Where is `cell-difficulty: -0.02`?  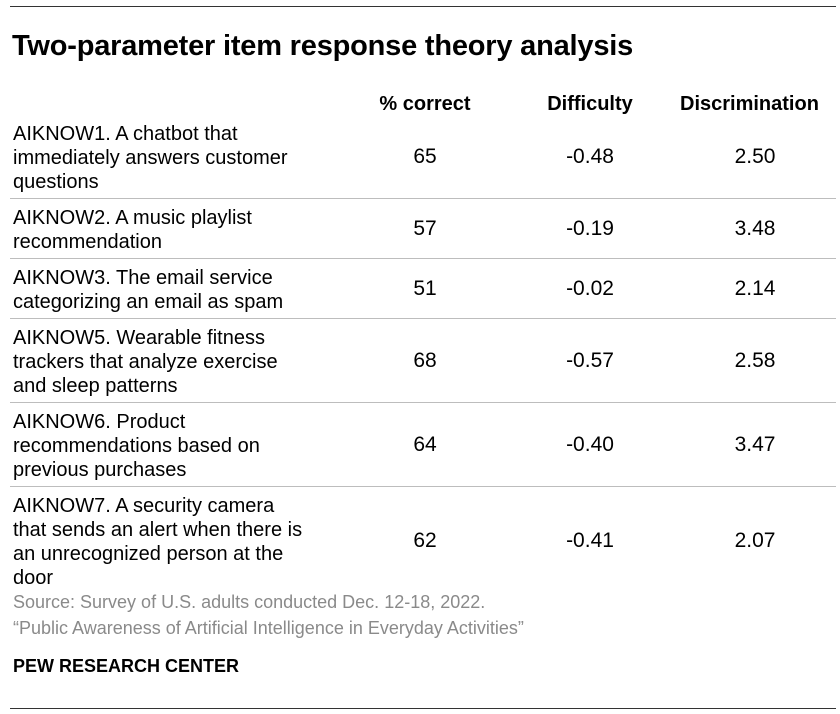 cell-difficulty: -0.02 is located at coordinates (590, 288).